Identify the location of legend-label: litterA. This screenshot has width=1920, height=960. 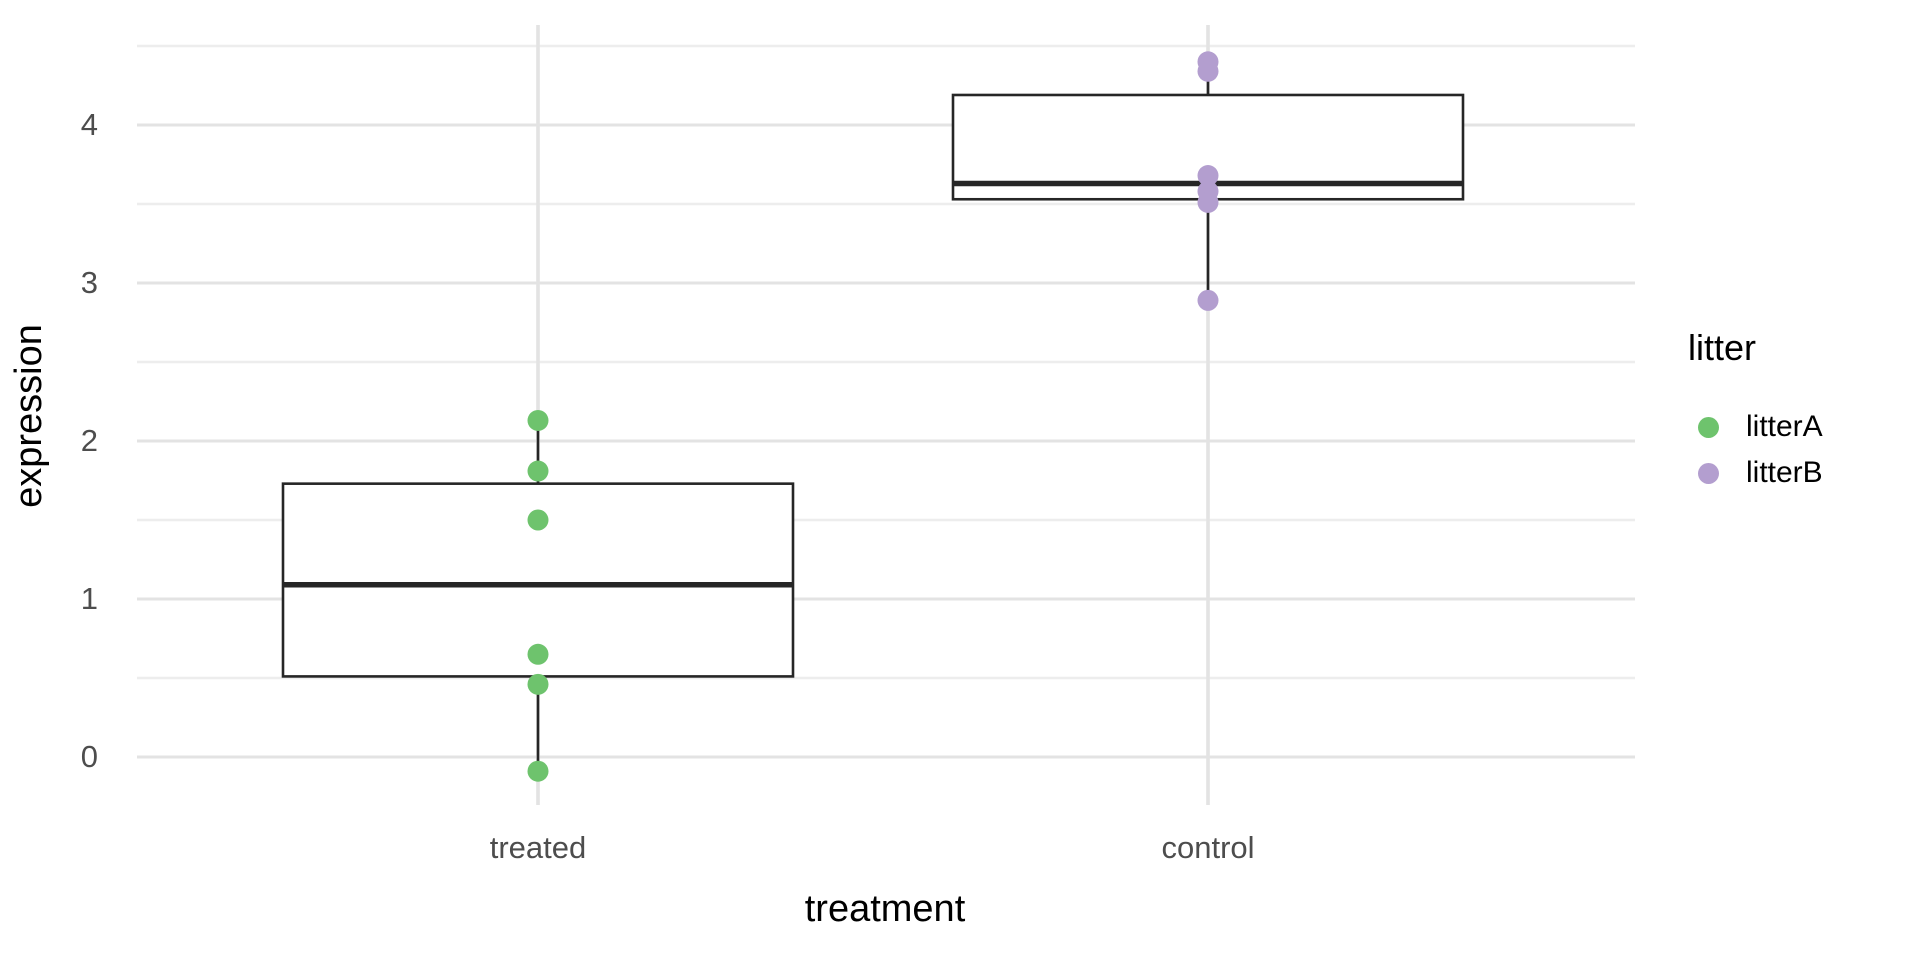
(1784, 426).